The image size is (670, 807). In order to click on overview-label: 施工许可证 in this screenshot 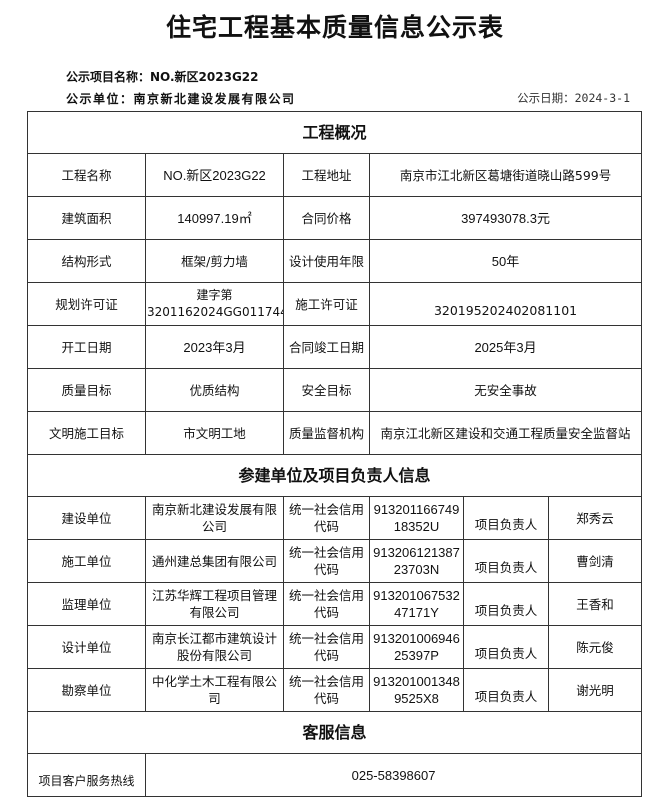, I will do `click(326, 304)`.